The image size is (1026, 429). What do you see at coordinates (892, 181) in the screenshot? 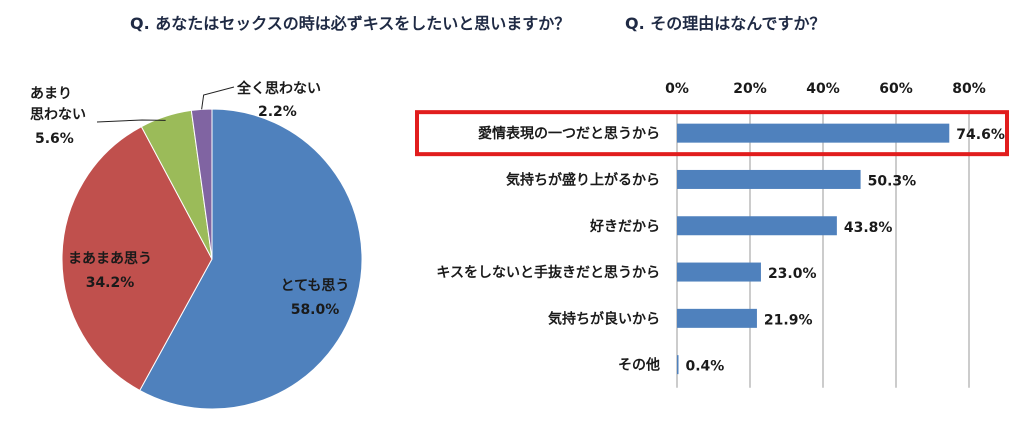
I see `value-label: 50.3%` at bounding box center [892, 181].